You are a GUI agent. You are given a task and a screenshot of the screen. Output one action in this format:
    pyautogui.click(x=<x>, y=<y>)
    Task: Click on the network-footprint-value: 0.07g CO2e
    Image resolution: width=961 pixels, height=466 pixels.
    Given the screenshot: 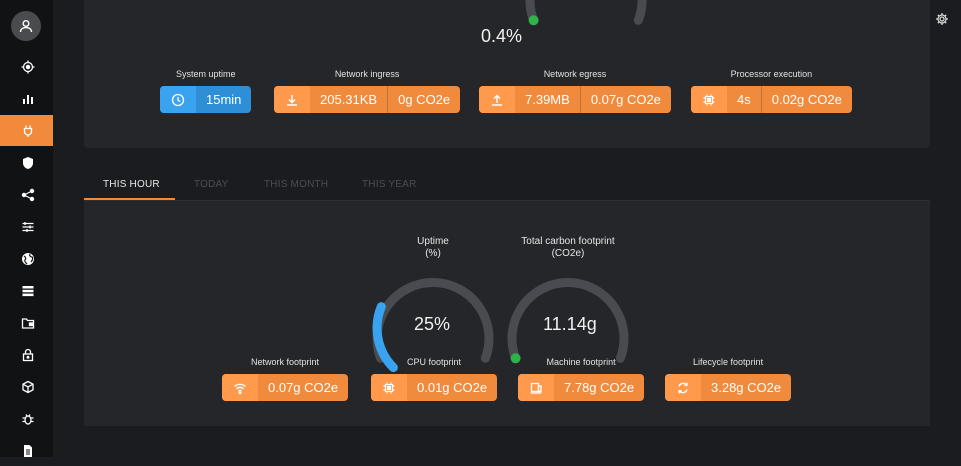 What is the action you would take?
    pyautogui.click(x=303, y=387)
    